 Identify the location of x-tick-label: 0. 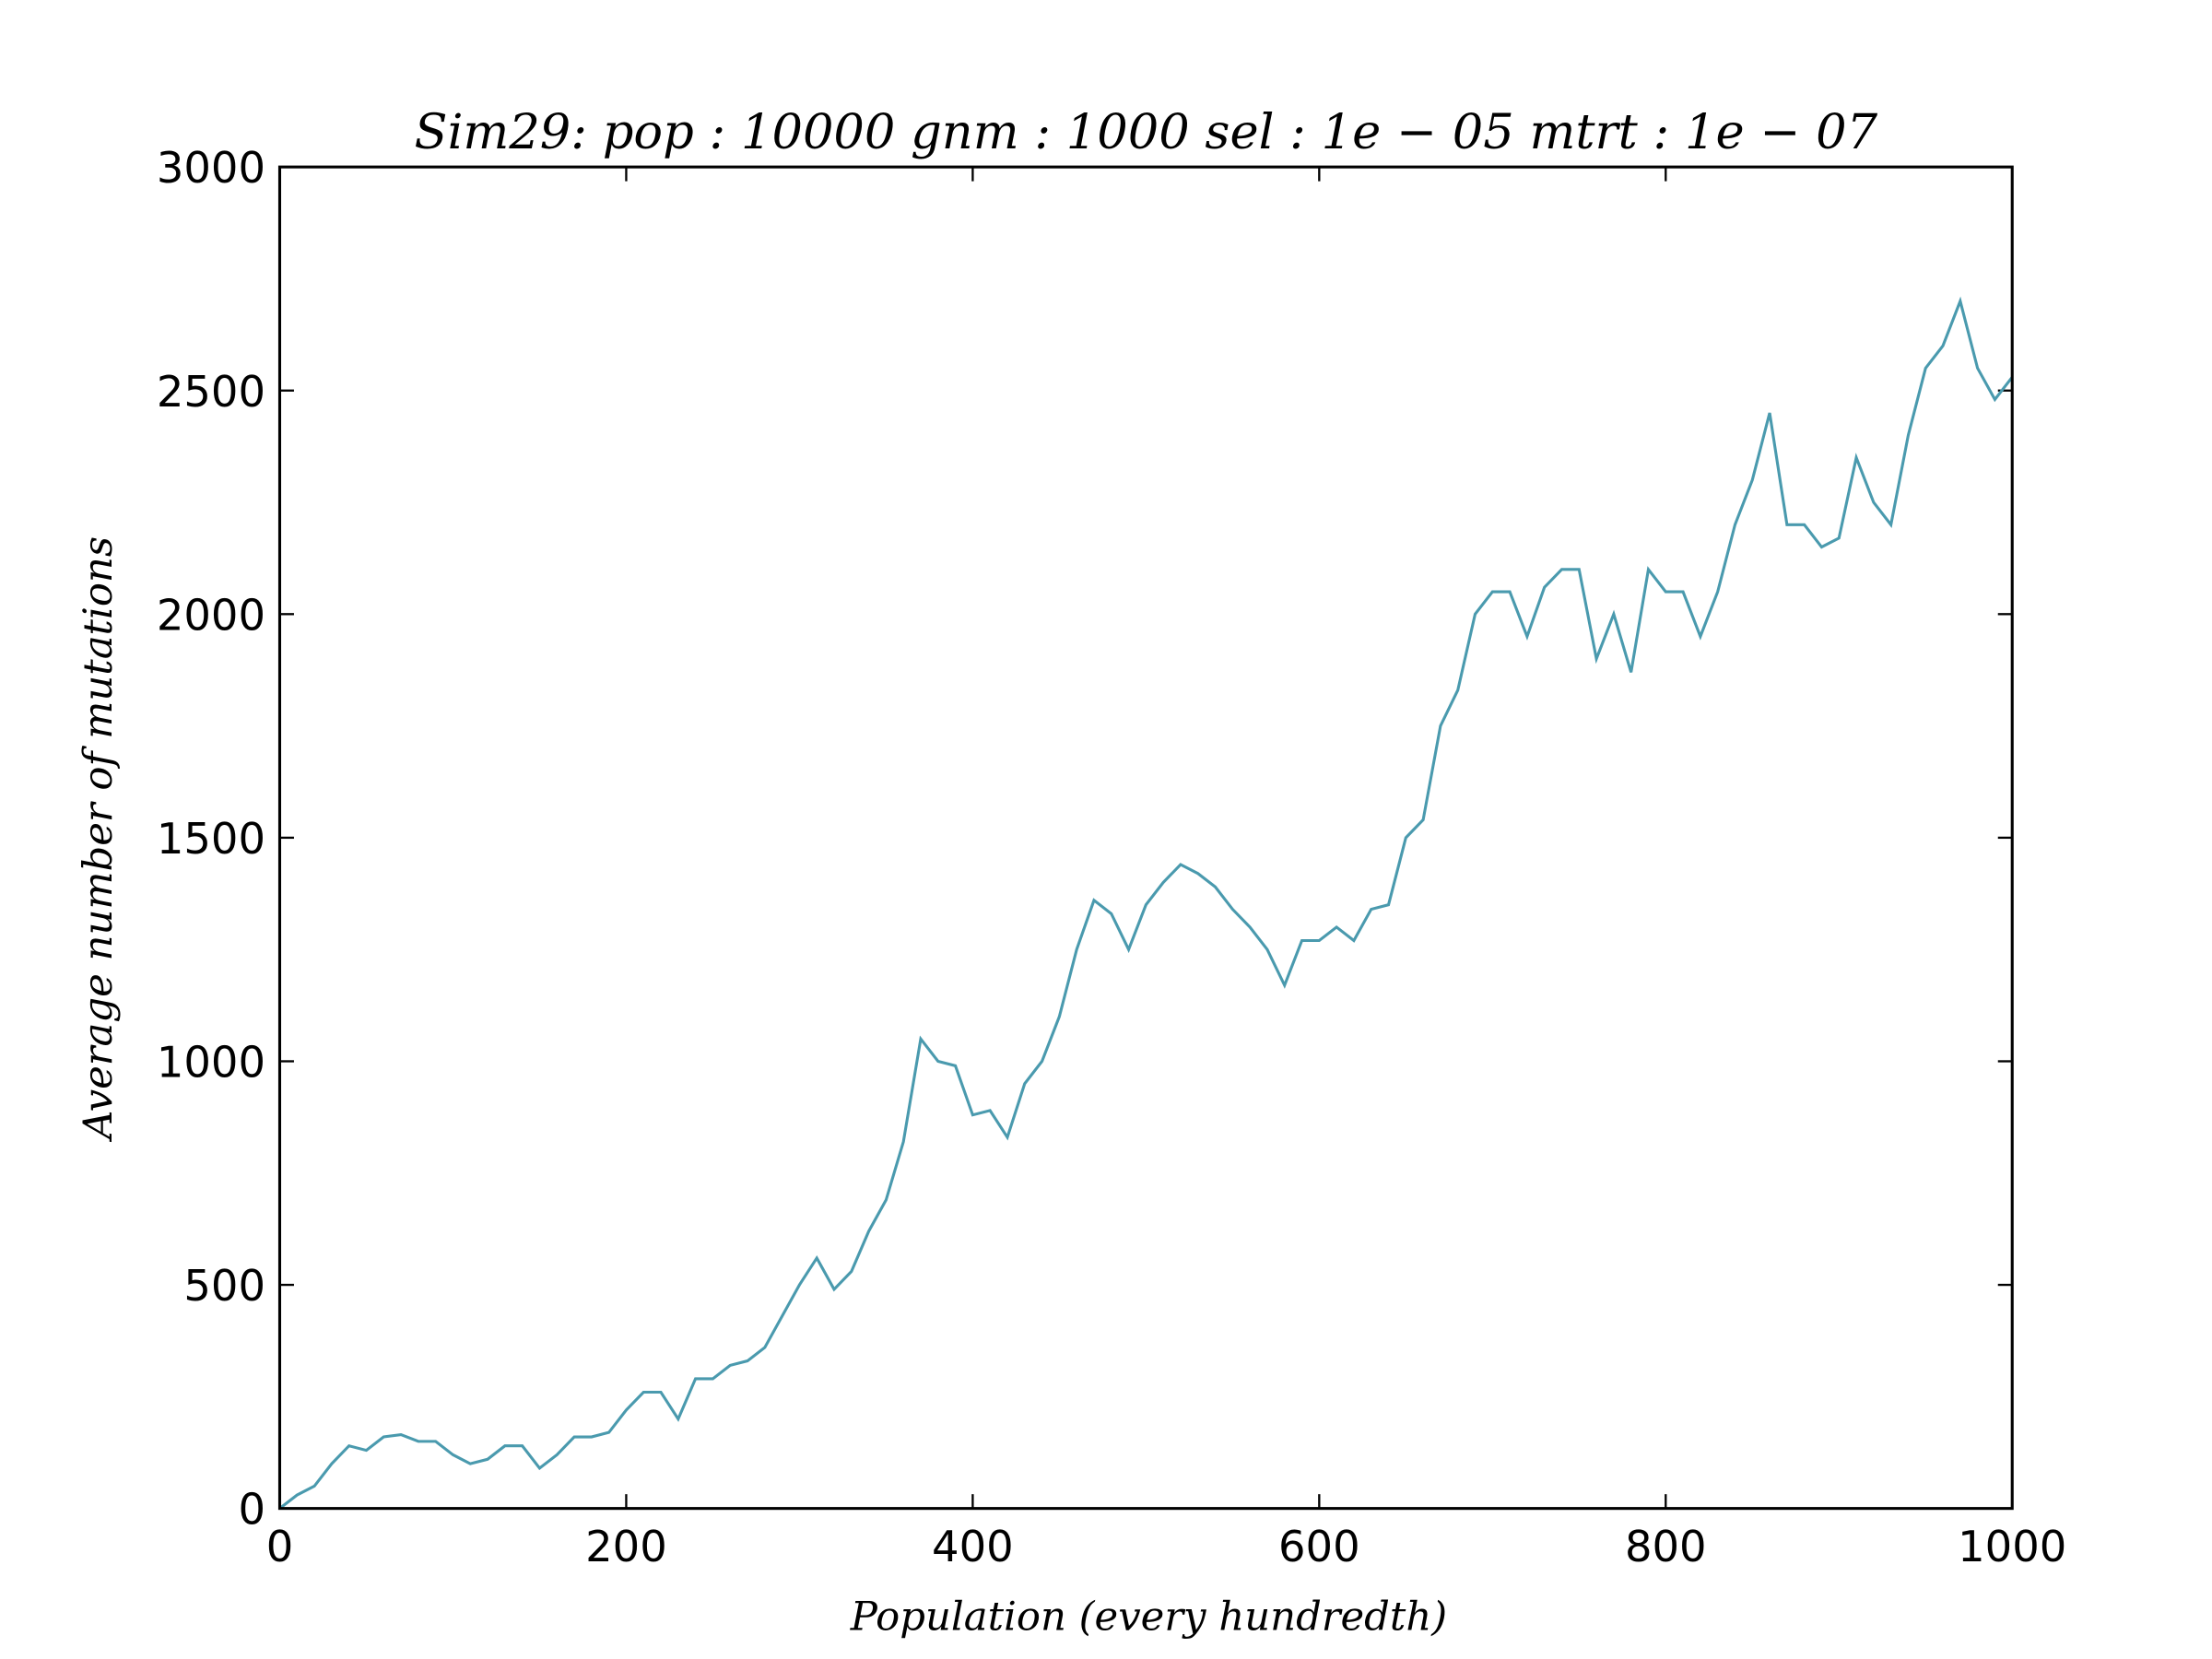
(280, 1546).